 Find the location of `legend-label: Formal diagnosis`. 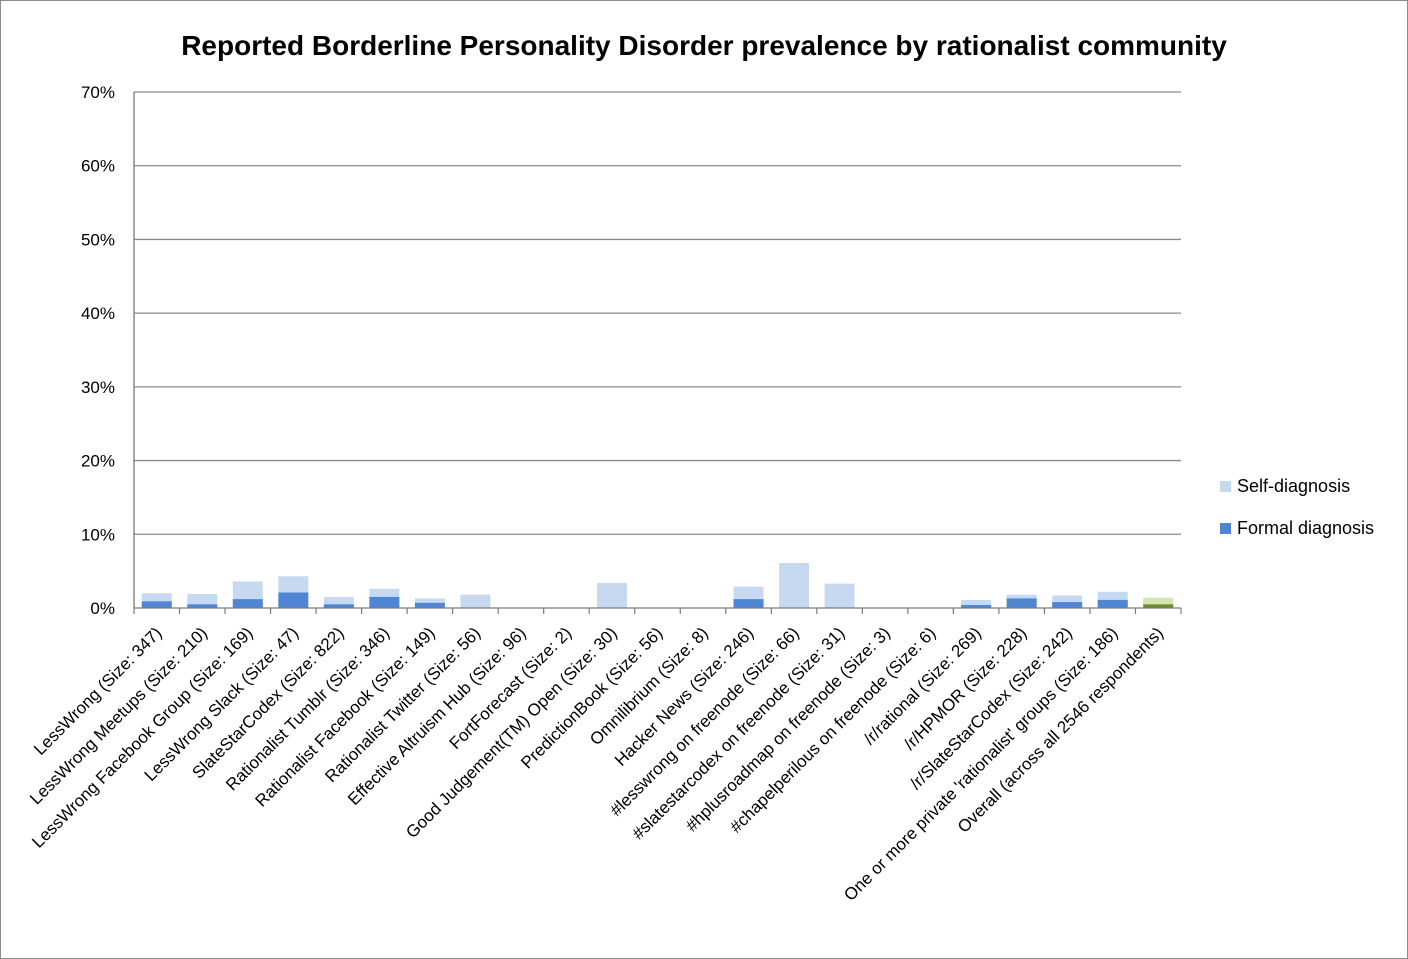

legend-label: Formal diagnosis is located at coordinates (1305, 528).